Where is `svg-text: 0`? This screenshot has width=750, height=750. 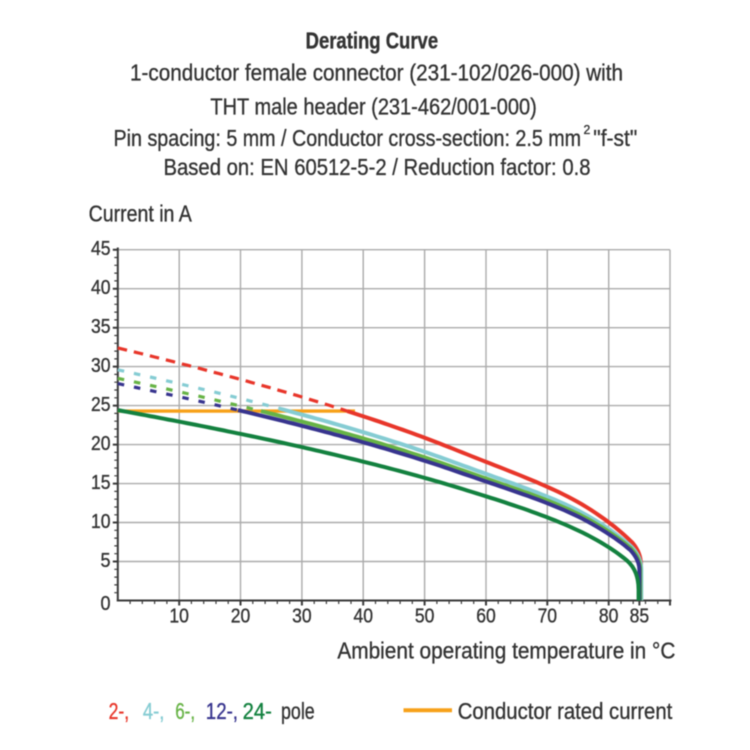
svg-text: 0 is located at coordinates (106, 604).